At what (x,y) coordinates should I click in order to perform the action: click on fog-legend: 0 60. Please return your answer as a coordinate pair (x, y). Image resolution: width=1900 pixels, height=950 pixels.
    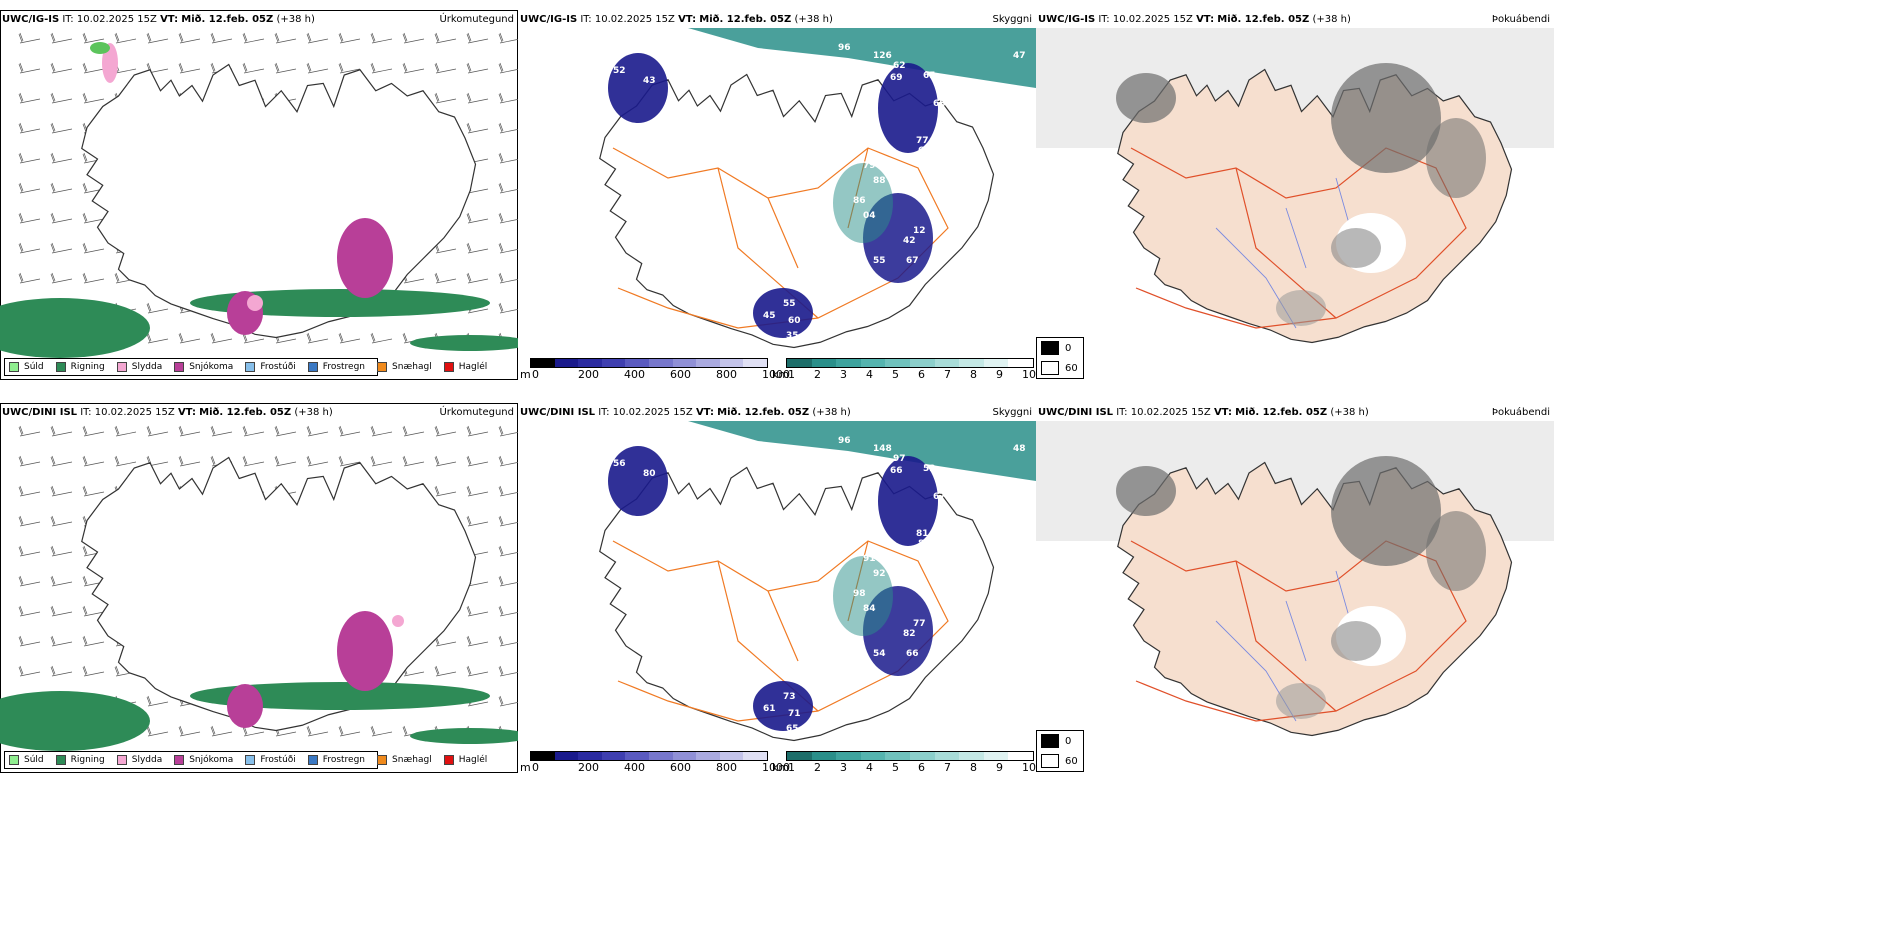
    Looking at the image, I should click on (1060, 751).